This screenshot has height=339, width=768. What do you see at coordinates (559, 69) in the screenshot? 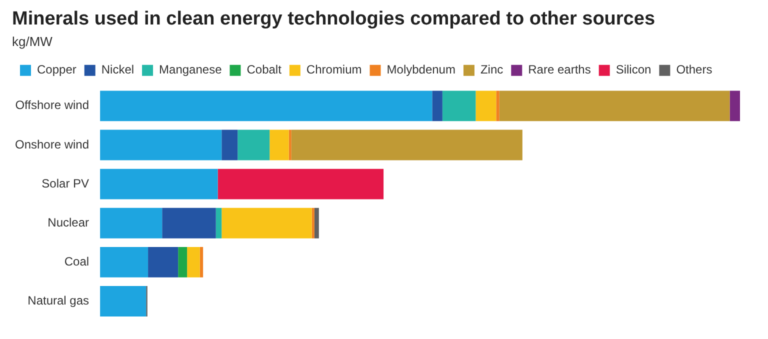
I see `legend-label: Rare earths` at bounding box center [559, 69].